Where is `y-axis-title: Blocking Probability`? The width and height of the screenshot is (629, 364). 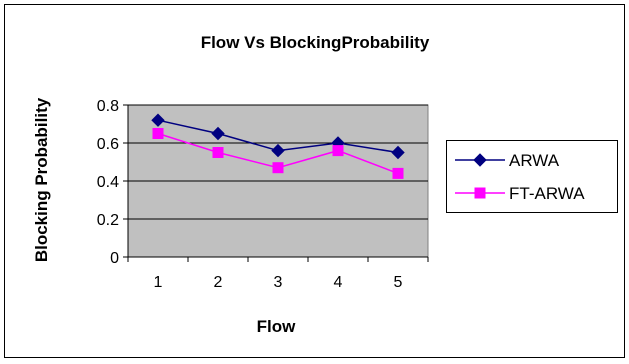
y-axis-title: Blocking Probability is located at coordinates (41, 179).